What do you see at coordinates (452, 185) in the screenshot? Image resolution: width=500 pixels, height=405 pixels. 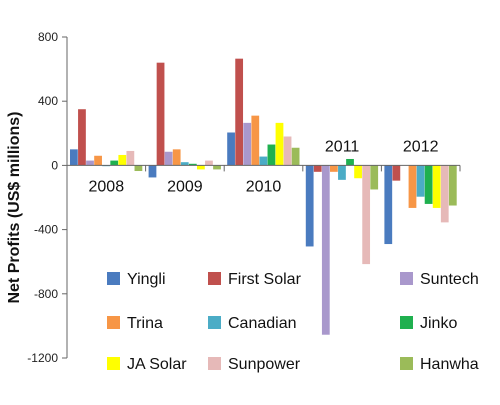 I see `bar-hanwha-2012` at bounding box center [452, 185].